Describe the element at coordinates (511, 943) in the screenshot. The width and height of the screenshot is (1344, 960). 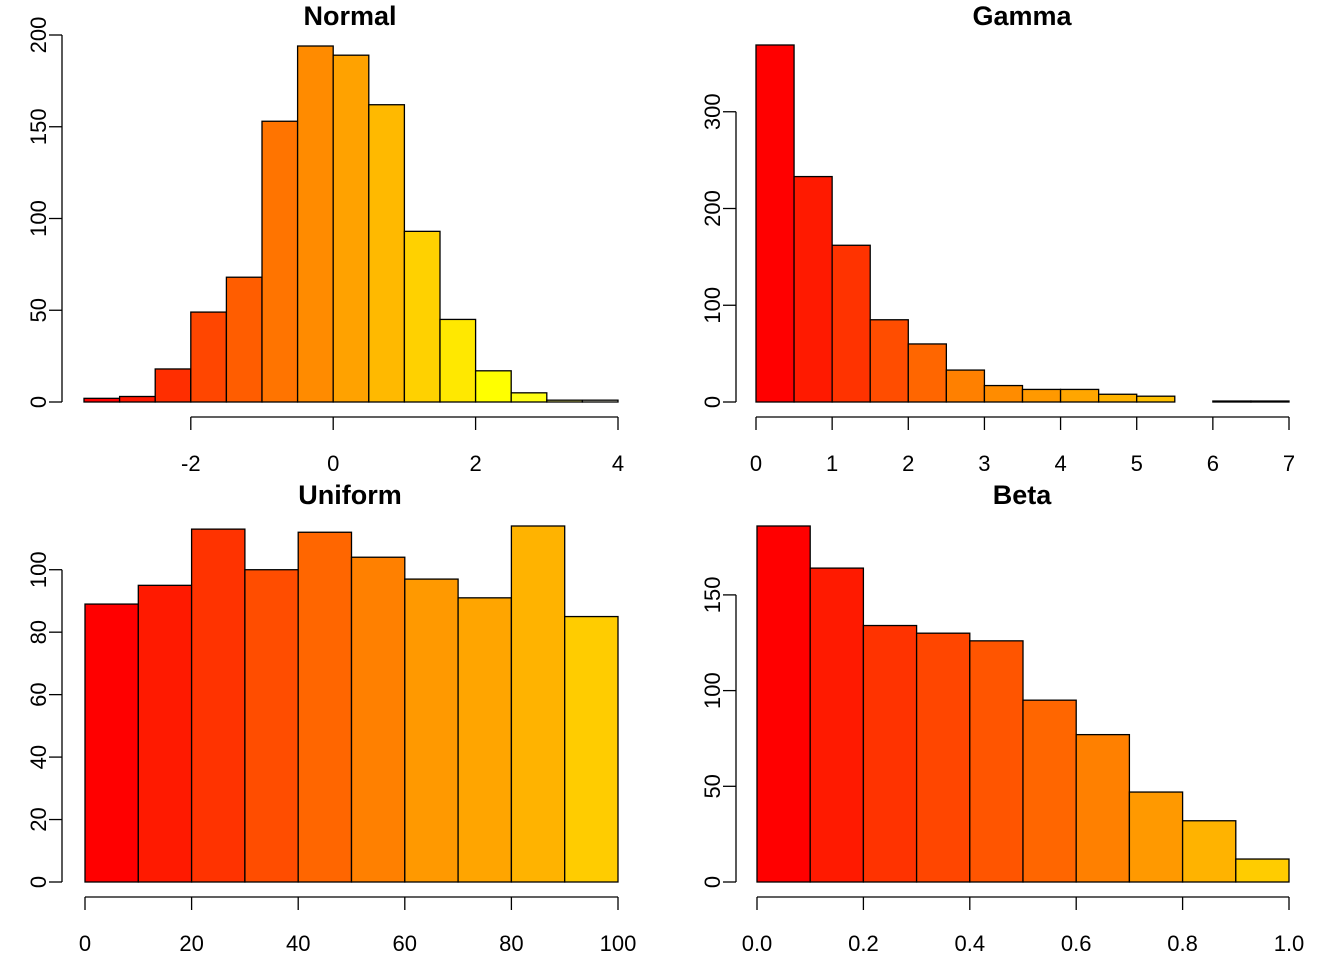
I see `x-tick-label: 80` at that location.